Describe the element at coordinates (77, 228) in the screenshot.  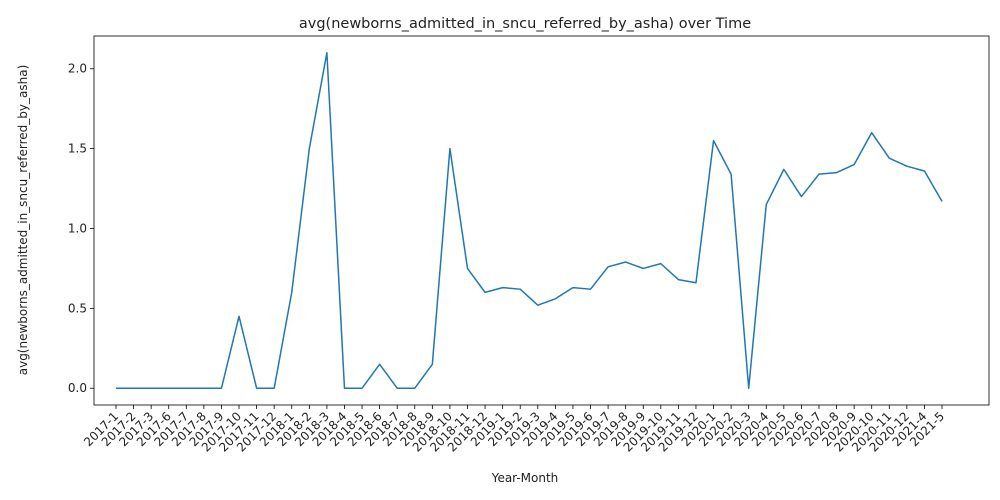
I see `y-tick-label: 1.0` at that location.